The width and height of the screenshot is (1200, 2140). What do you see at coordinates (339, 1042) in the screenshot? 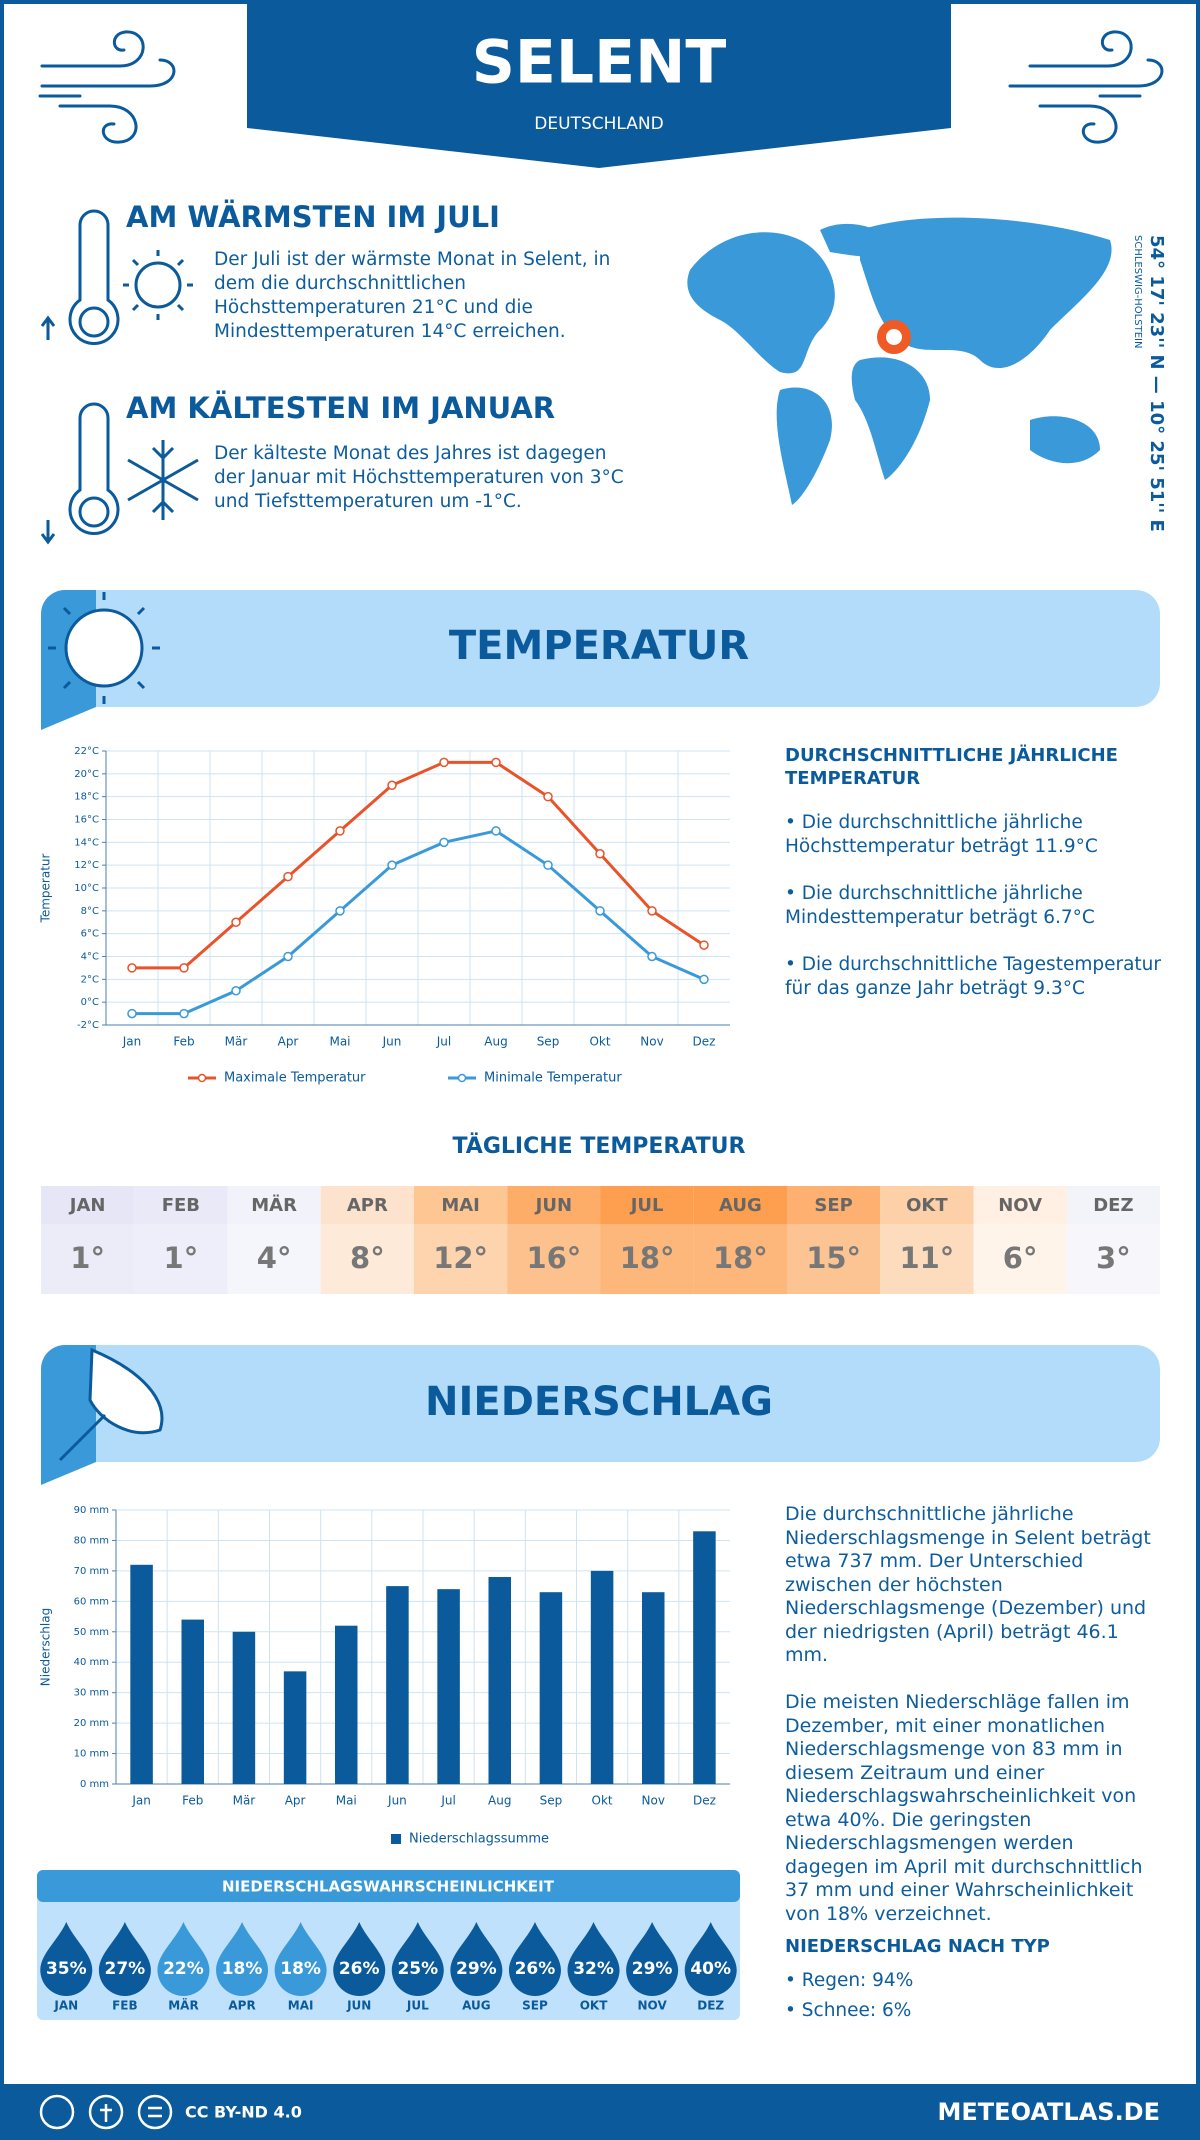
I see `x-tick-label: Mai` at bounding box center [339, 1042].